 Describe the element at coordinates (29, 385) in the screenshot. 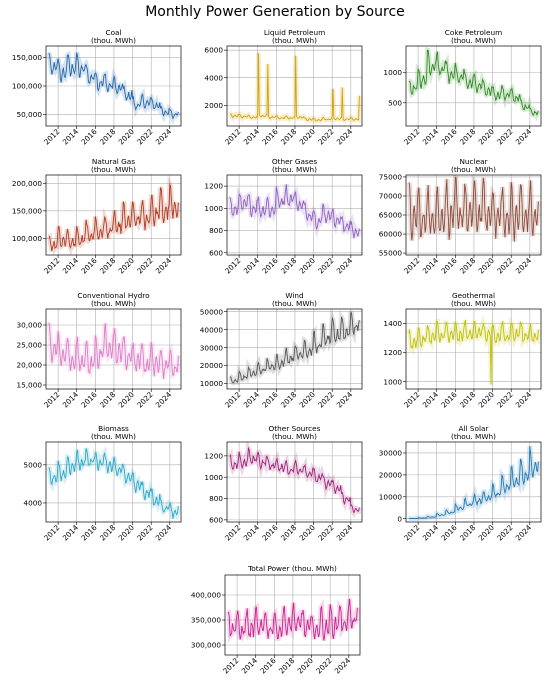

I see `y-tick-label: 15,000` at that location.